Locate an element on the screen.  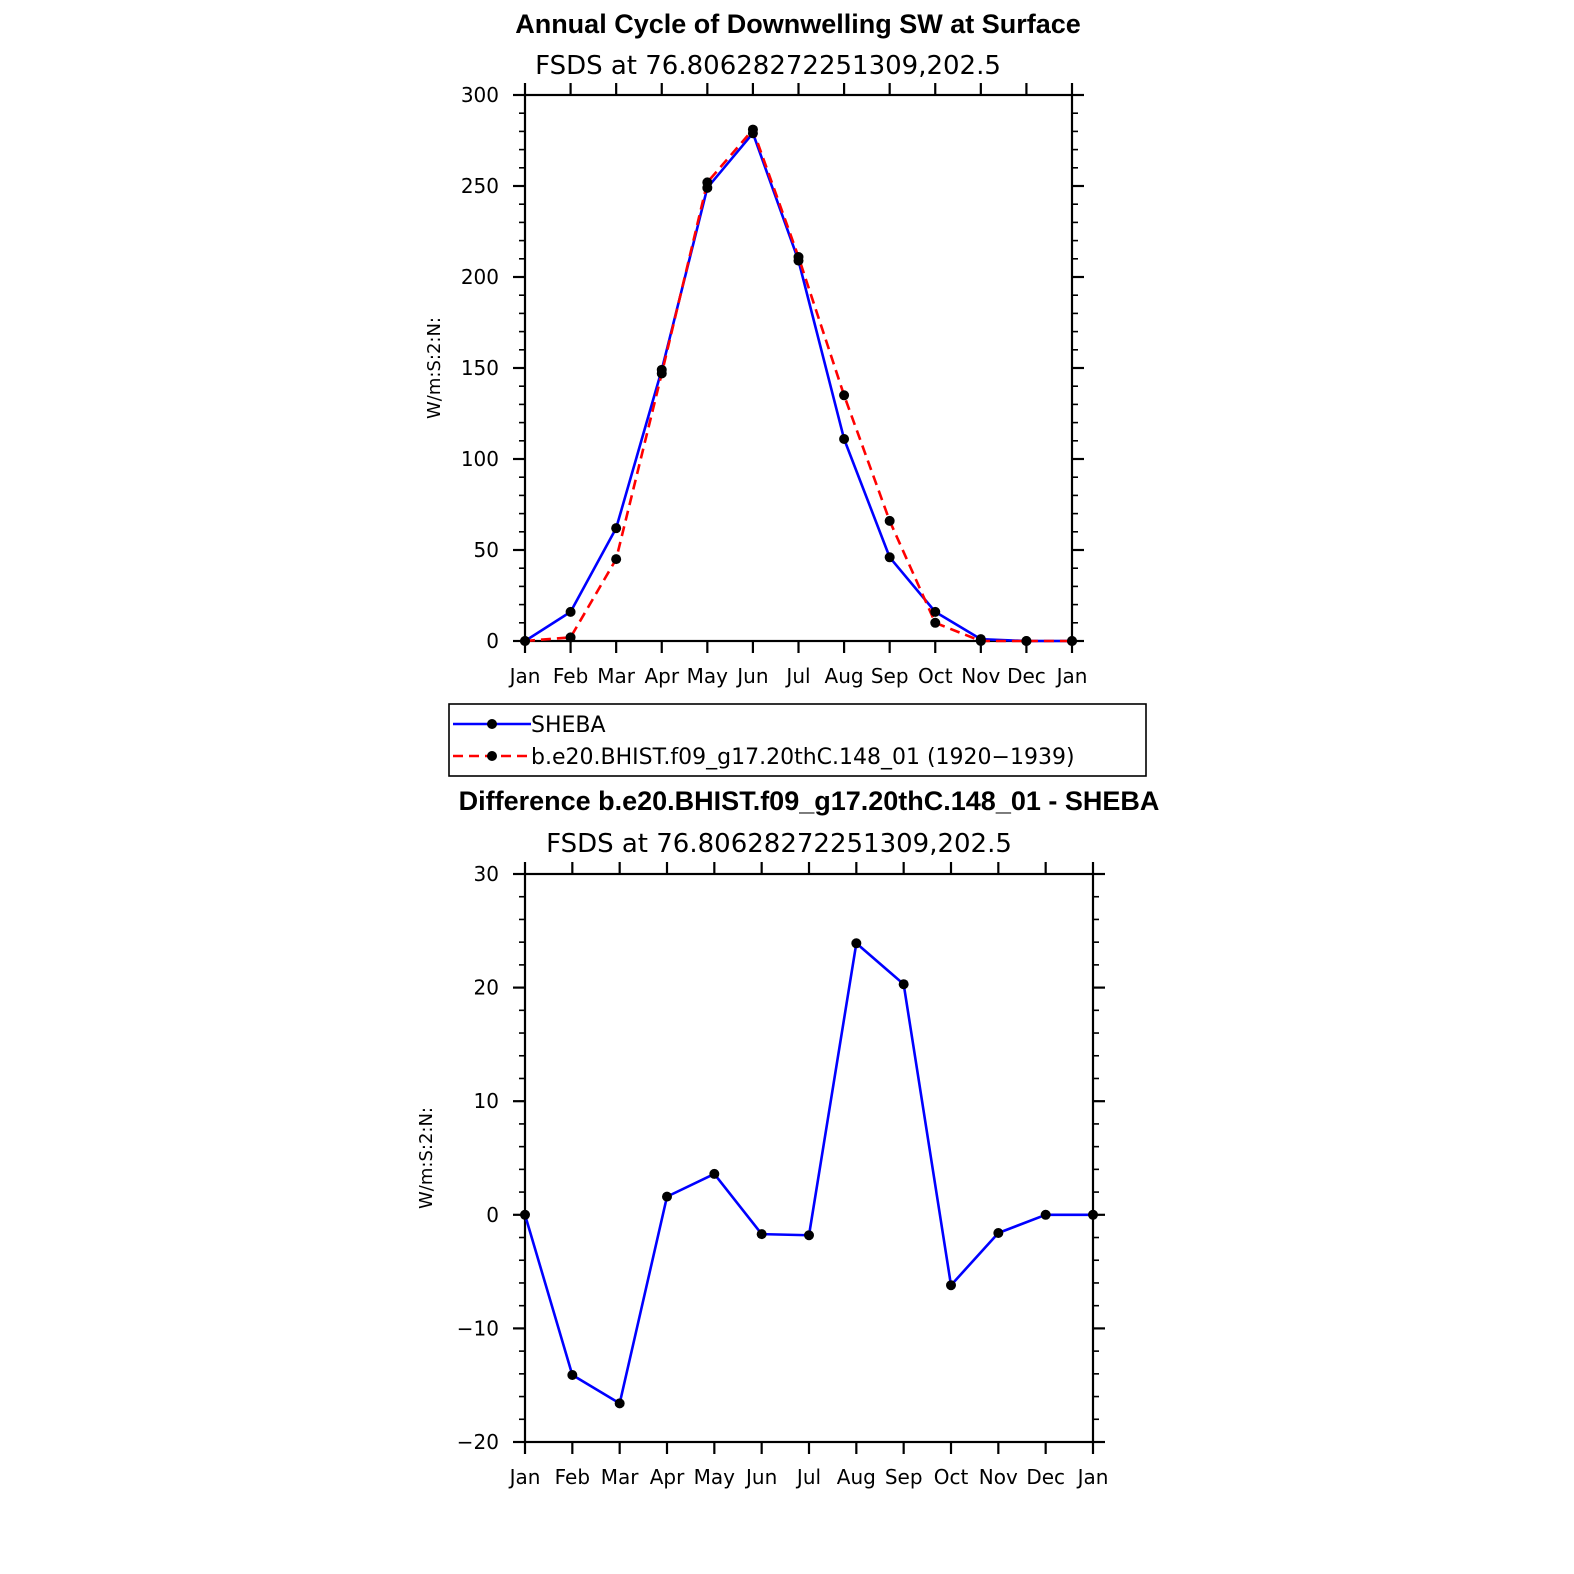
legend-box is located at coordinates (797, 740).